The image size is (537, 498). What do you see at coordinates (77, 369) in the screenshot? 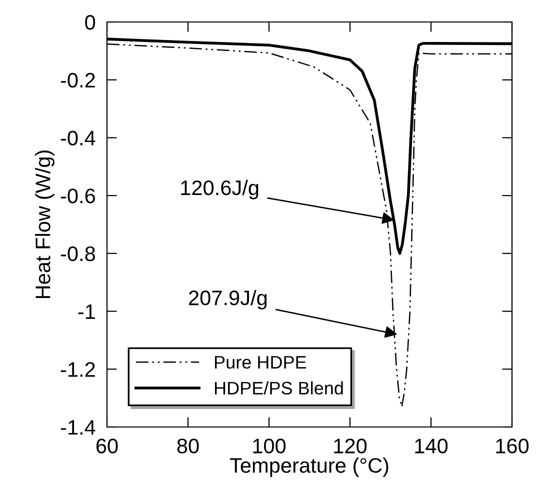
I see `y-tick-label: -1.2` at bounding box center [77, 369].